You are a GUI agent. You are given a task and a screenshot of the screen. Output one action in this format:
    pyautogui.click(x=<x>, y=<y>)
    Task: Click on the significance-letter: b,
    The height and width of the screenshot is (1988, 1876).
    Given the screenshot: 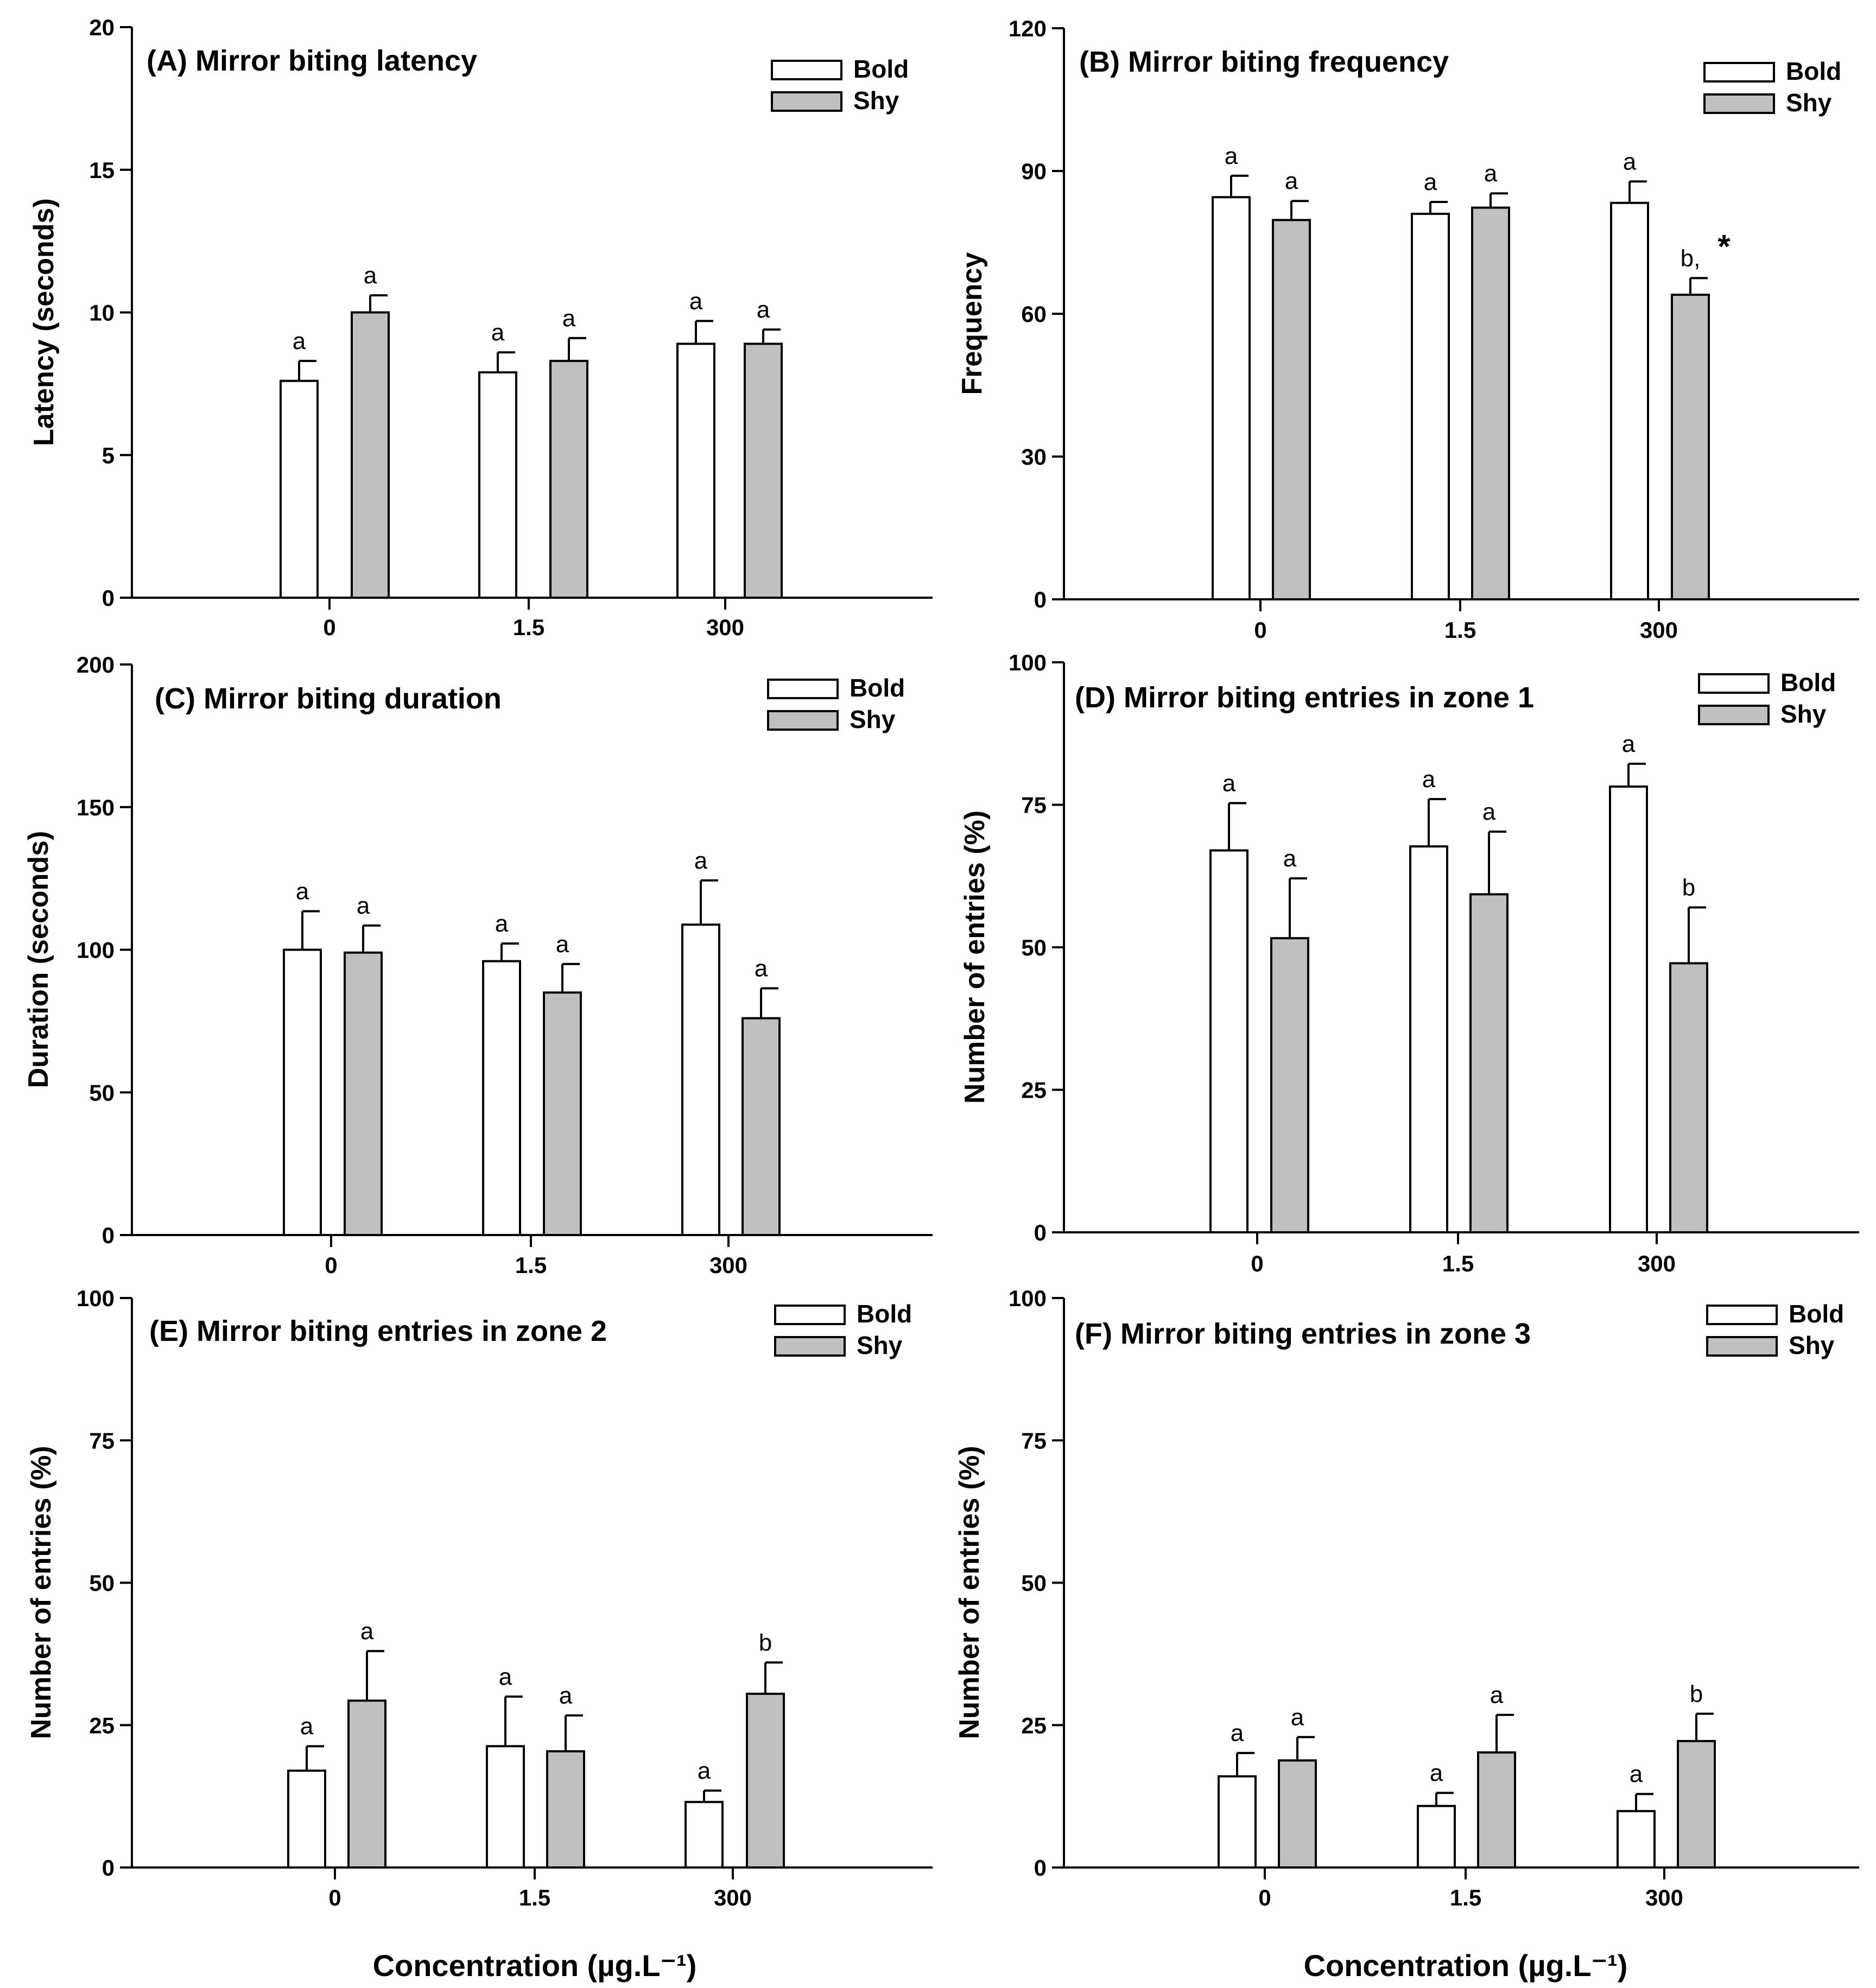 What is the action you would take?
    pyautogui.click(x=1691, y=258)
    